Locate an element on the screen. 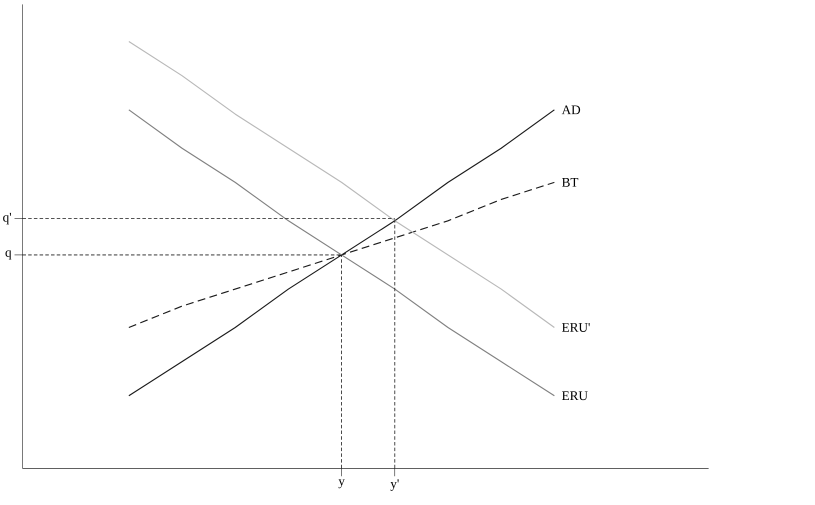  x-tick-label: y is located at coordinates (341, 483).